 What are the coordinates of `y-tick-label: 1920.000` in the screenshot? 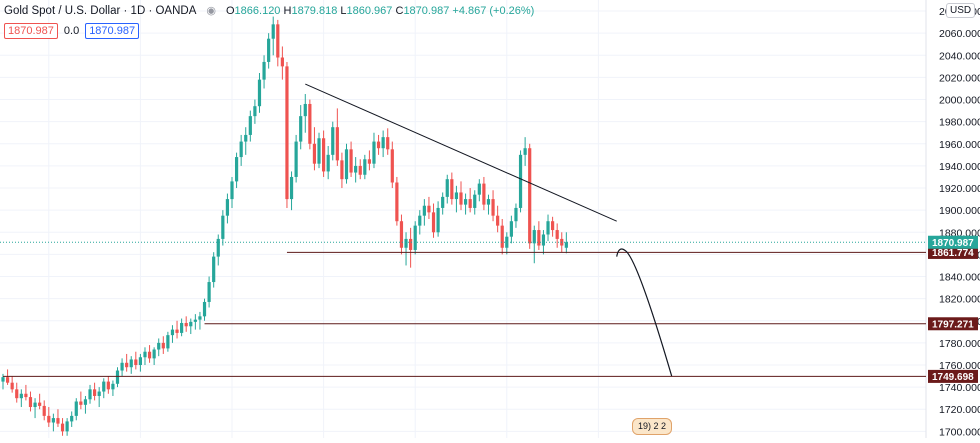 It's located at (959, 189).